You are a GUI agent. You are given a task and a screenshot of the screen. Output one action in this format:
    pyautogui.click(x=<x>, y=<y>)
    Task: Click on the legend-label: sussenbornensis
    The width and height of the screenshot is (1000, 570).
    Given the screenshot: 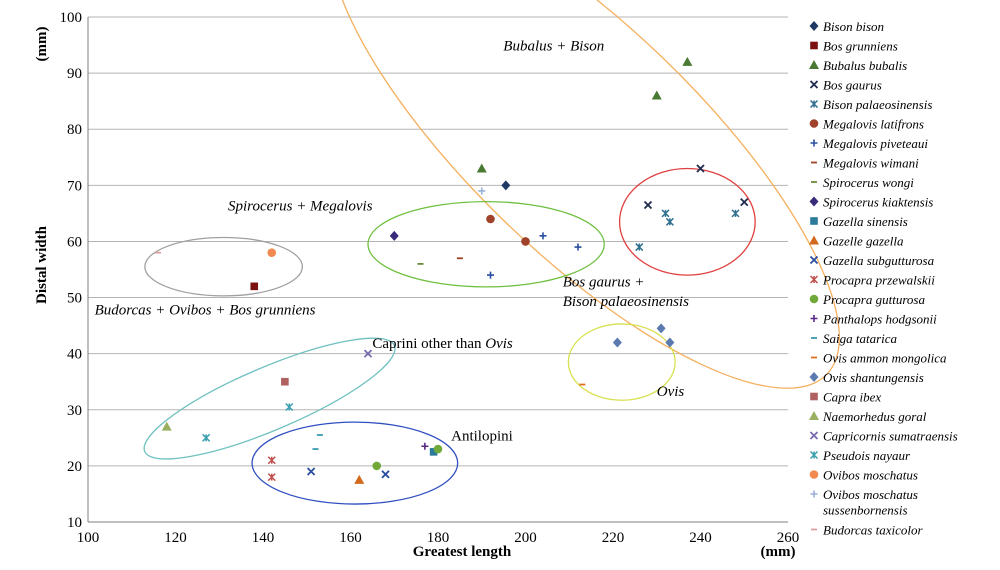 What is the action you would take?
    pyautogui.click(x=865, y=510)
    